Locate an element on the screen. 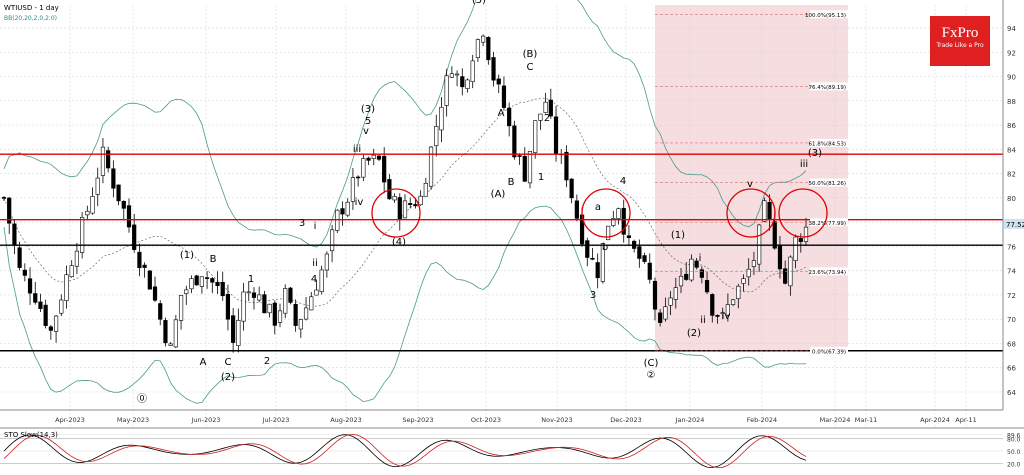 Image resolution: width=1024 pixels, height=475 pixels. wave-label: C is located at coordinates (530, 67).